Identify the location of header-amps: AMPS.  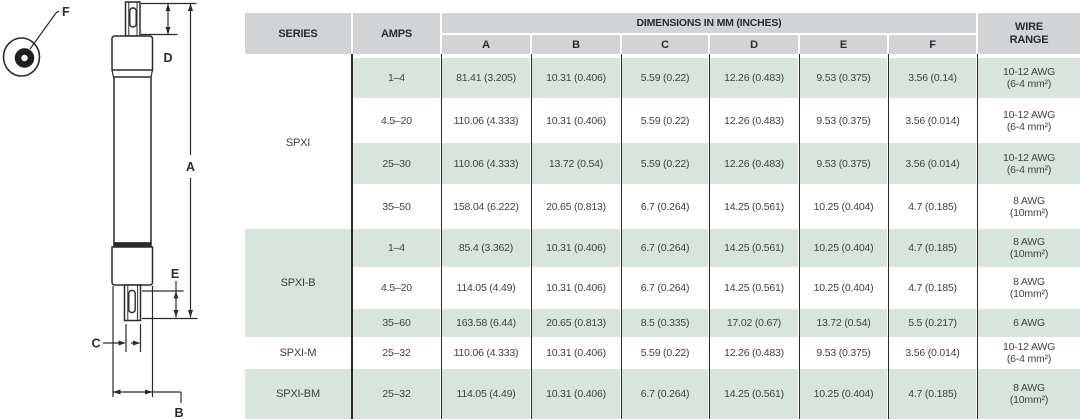
(396, 33).